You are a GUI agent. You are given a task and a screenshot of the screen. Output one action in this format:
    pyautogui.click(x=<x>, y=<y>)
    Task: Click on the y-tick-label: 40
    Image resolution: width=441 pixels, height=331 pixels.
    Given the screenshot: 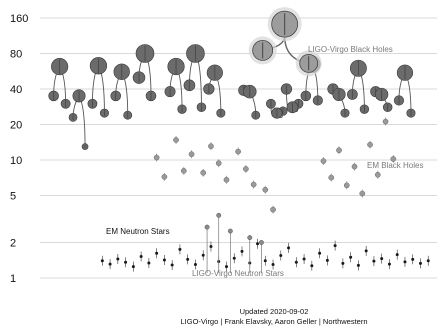 What is the action you would take?
    pyautogui.click(x=16, y=90)
    